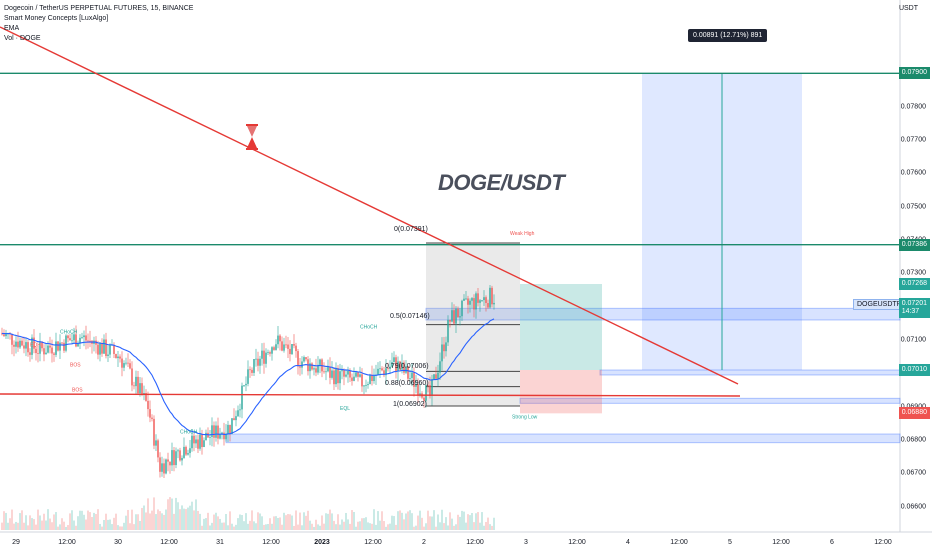 This screenshot has width=932, height=550. What do you see at coordinates (322, 542) in the screenshot?
I see `time-tick-label: 2023` at bounding box center [322, 542].